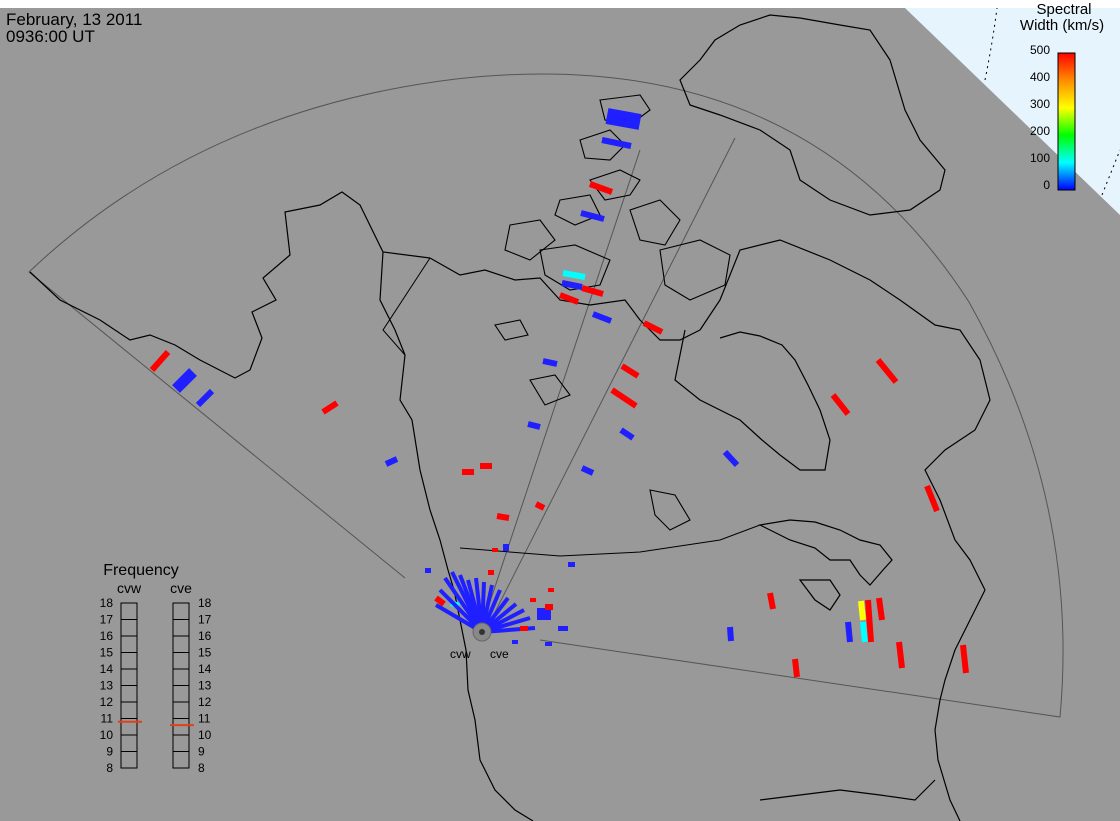  What do you see at coordinates (1040, 77) in the screenshot?
I see `legend-tick-label: 400` at bounding box center [1040, 77].